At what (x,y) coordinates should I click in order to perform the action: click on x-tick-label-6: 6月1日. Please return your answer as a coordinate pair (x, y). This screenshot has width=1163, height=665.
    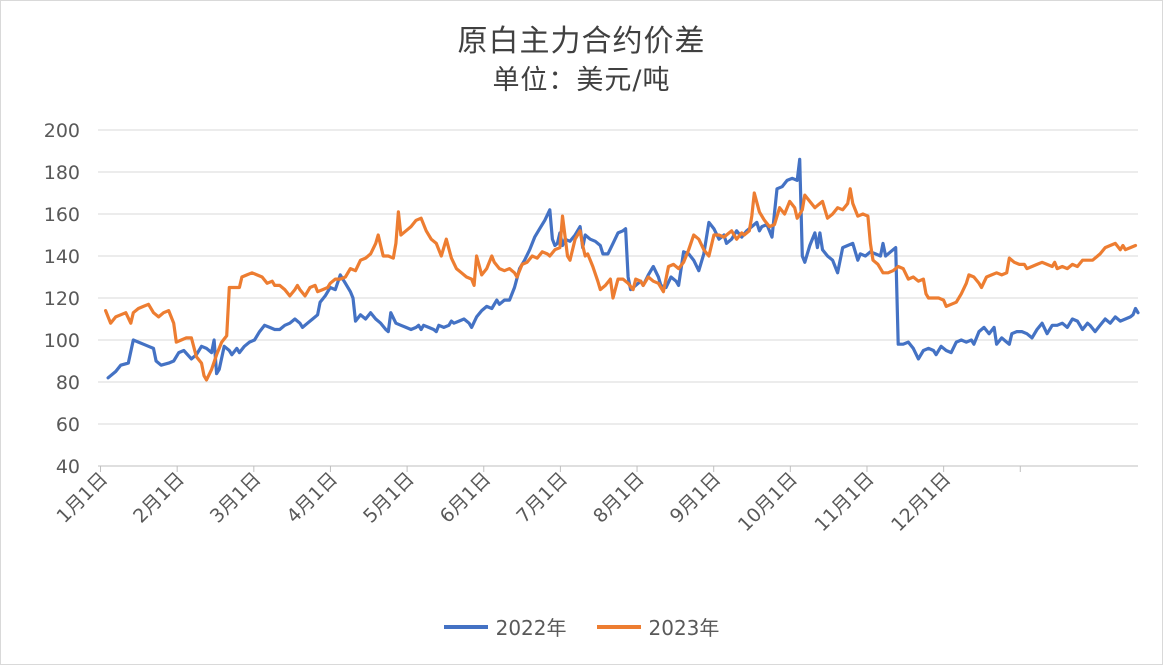
    Looking at the image, I should click on (466, 498).